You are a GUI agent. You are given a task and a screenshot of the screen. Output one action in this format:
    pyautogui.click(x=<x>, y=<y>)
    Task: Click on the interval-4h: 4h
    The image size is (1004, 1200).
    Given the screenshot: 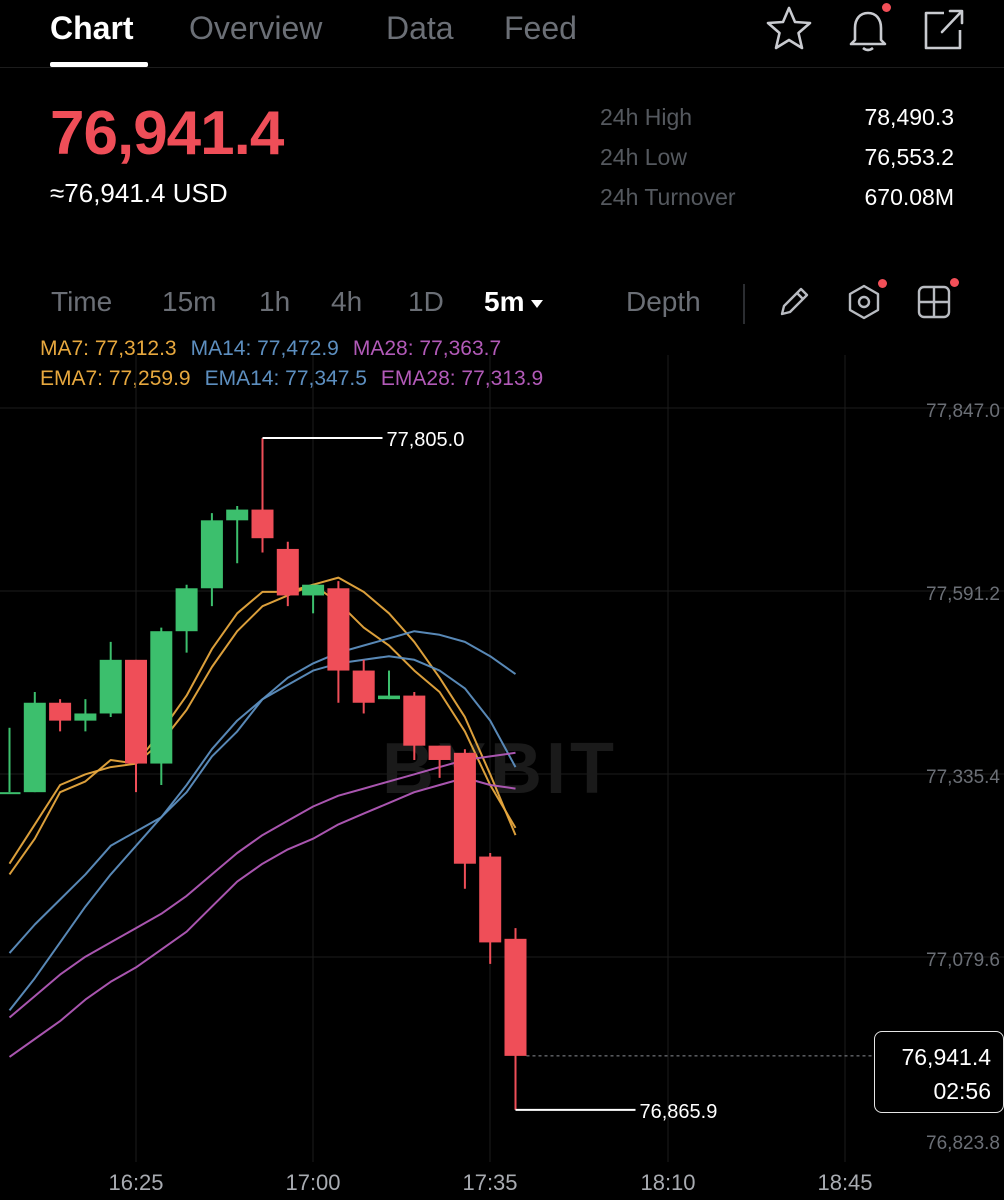 What is the action you would take?
    pyautogui.click(x=347, y=301)
    